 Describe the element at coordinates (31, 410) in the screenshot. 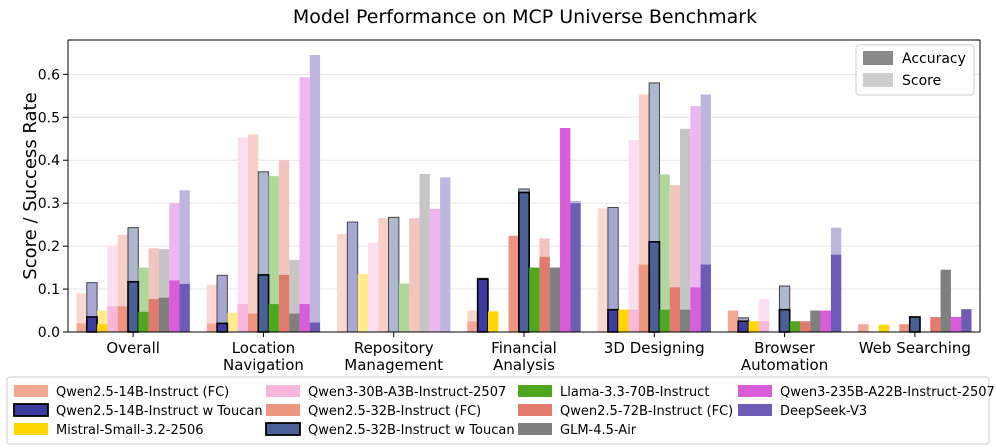

I see `model-legend-swatch-qwen2-5-14b-instruct-w-toucan` at that location.